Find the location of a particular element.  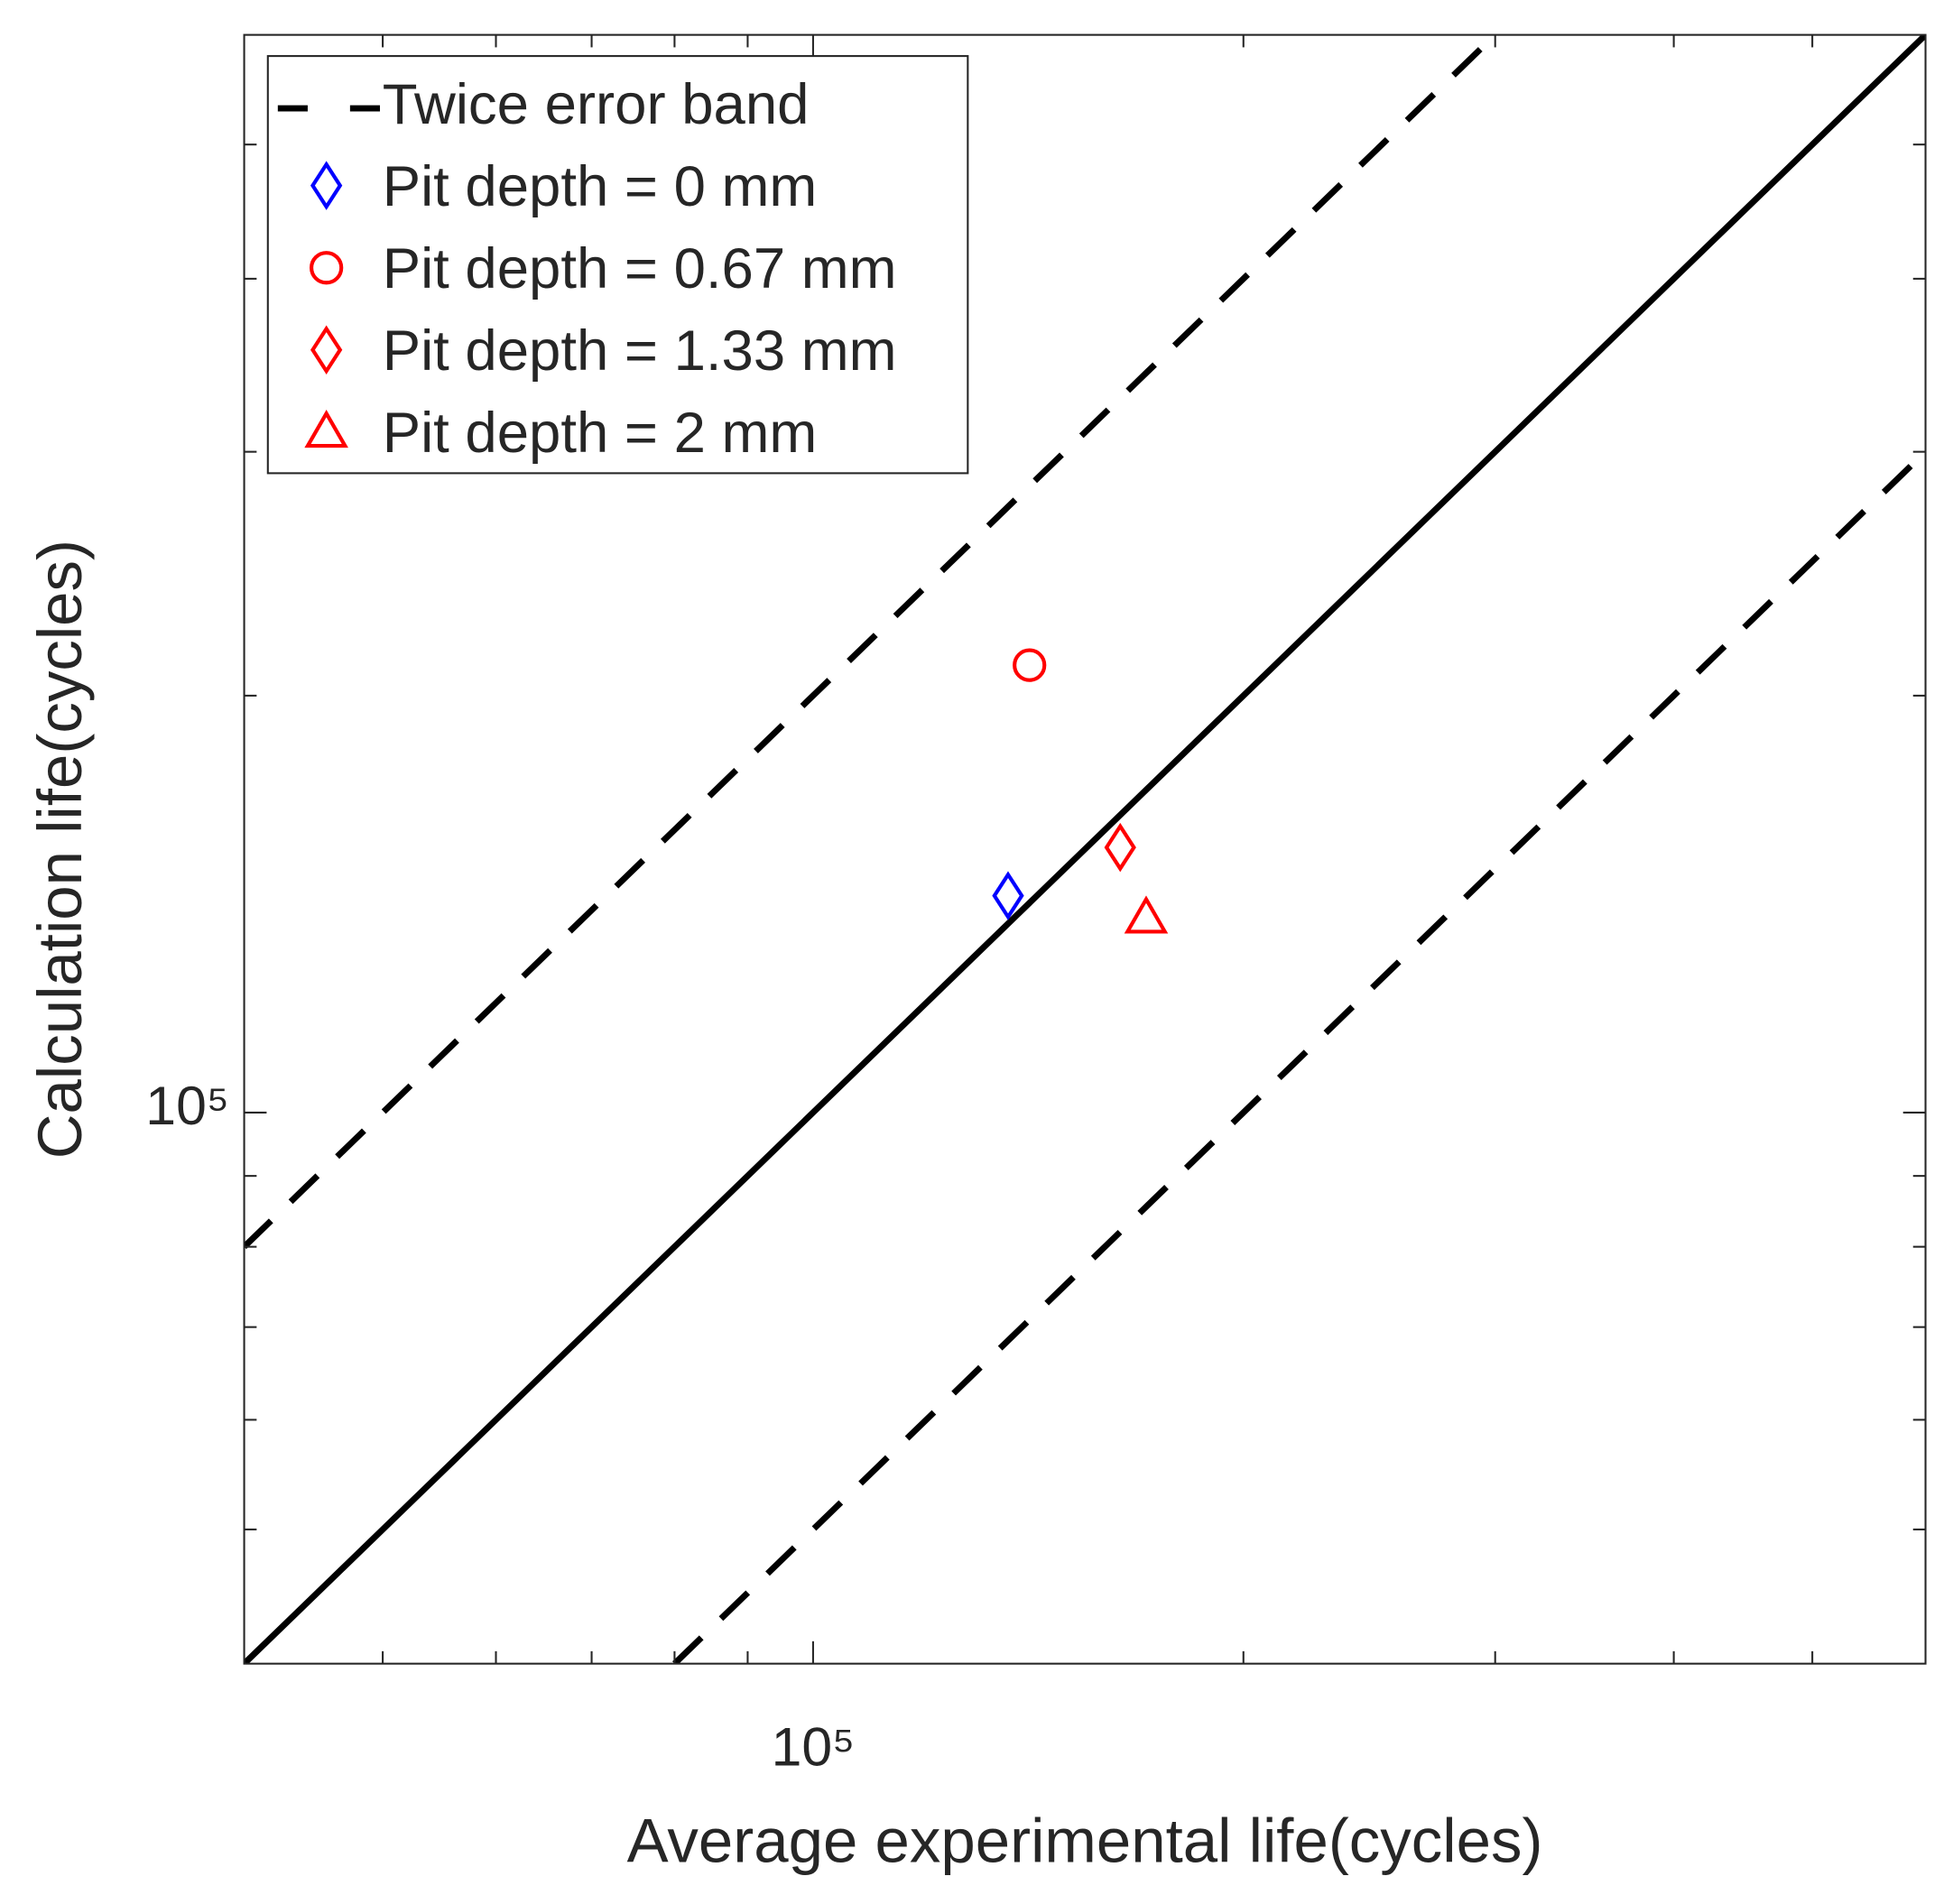

legend-label: Pit depth = 2 mm is located at coordinates (600, 433).